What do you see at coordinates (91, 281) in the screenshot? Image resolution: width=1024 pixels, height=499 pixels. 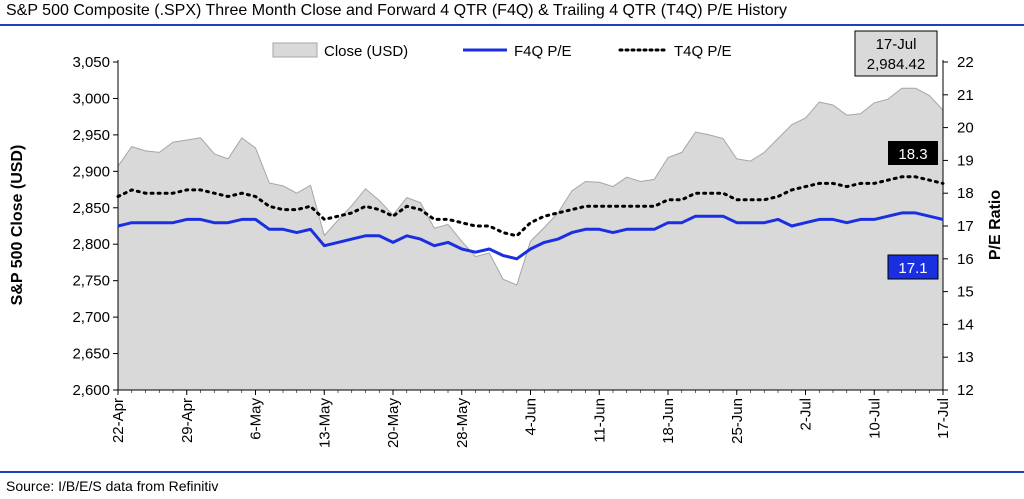 I see `left-tick-label: 2,750` at bounding box center [91, 281].